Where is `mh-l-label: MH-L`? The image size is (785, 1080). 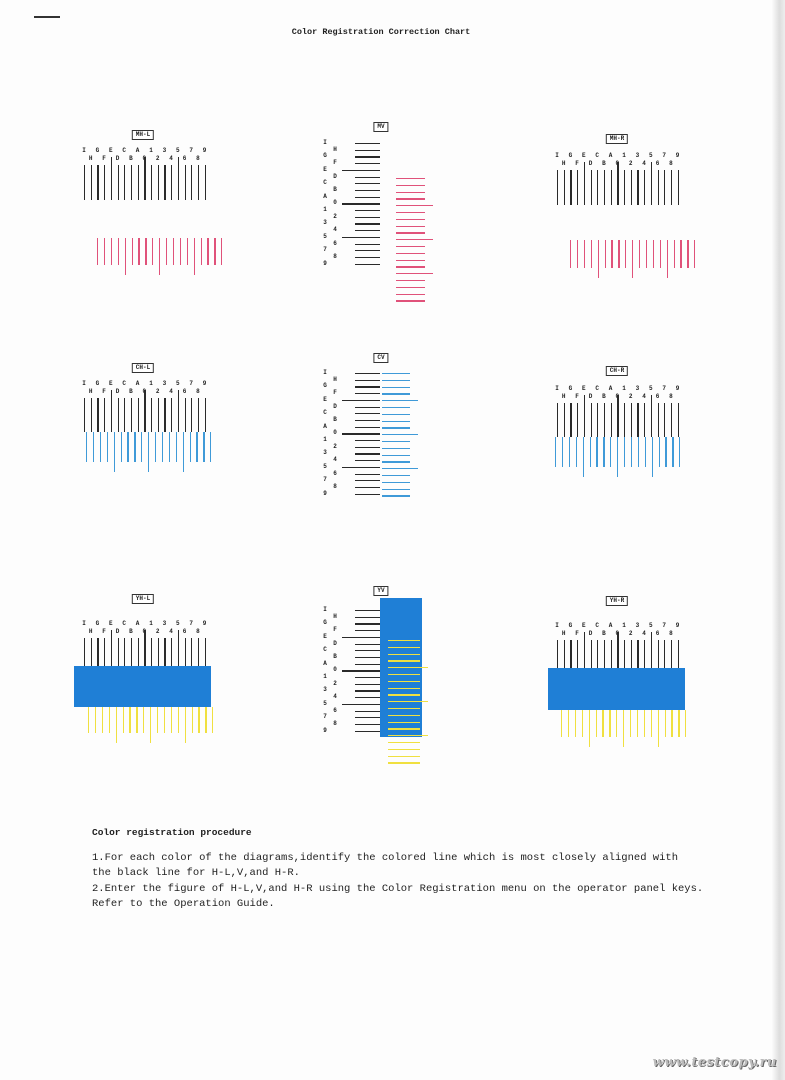 mh-l-label: MH-L is located at coordinates (143, 135).